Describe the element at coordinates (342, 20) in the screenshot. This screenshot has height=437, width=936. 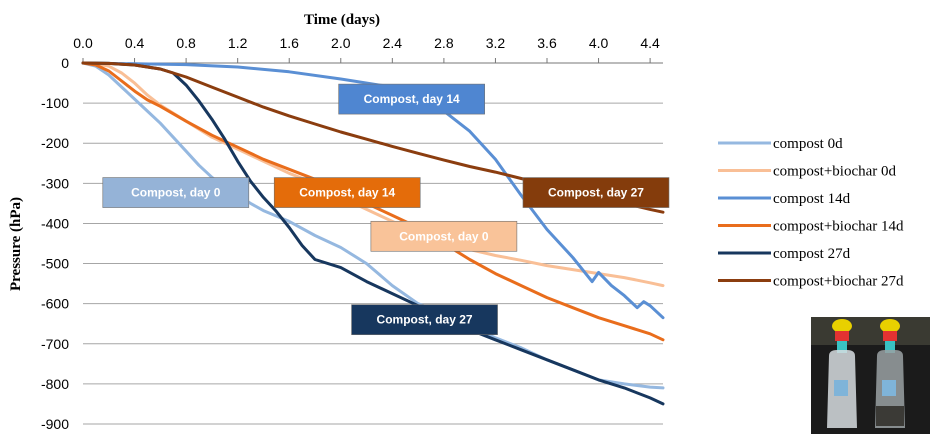
I see `x-axis-title: Time (days)` at that location.